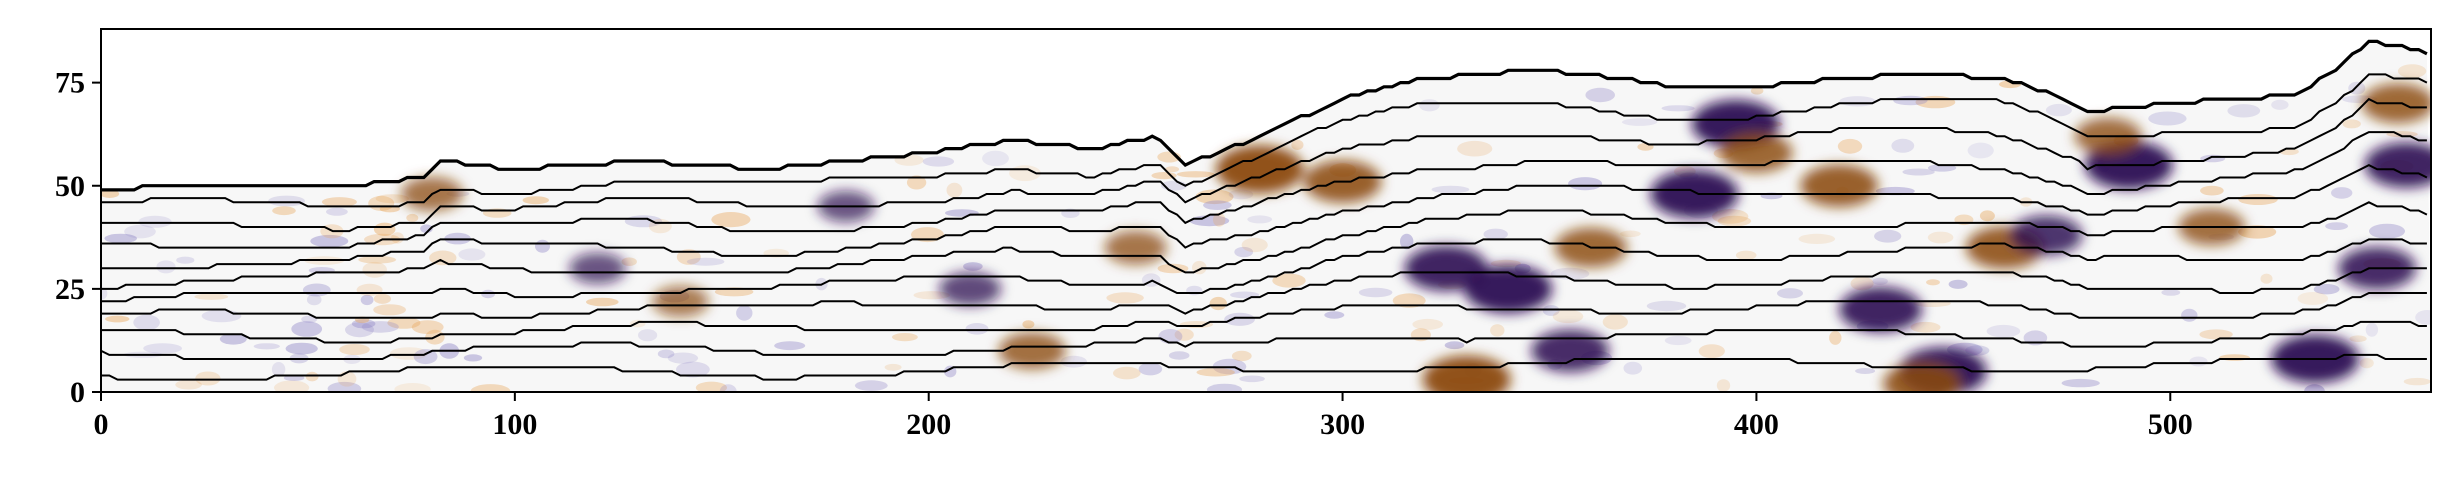  What do you see at coordinates (514, 424) in the screenshot?
I see `x-tick-label: 100` at bounding box center [514, 424].